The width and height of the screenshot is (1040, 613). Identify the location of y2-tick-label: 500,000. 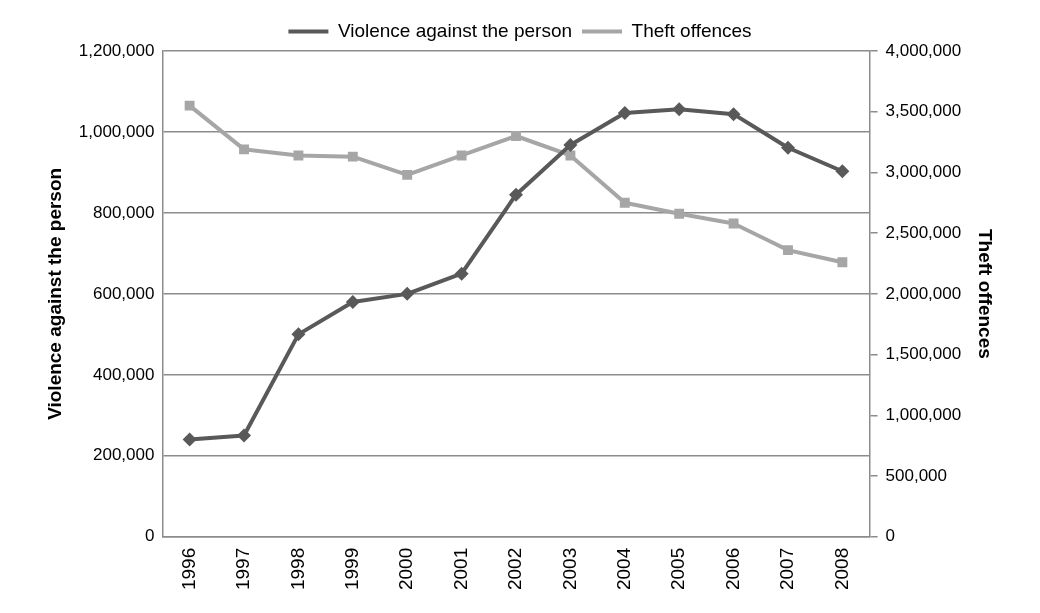
(916, 475).